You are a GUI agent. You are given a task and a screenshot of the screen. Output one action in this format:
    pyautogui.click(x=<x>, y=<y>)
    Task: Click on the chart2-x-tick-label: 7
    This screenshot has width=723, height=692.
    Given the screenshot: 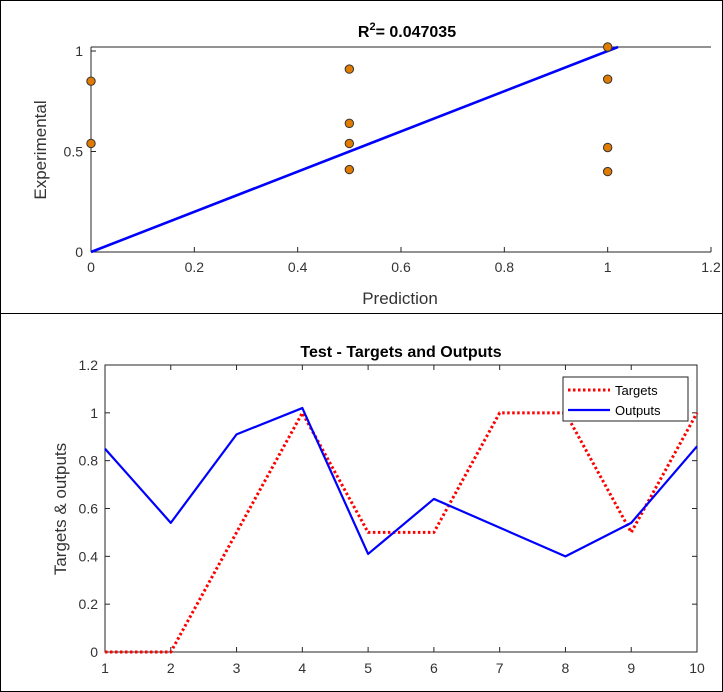 What is the action you would take?
    pyautogui.click(x=500, y=668)
    